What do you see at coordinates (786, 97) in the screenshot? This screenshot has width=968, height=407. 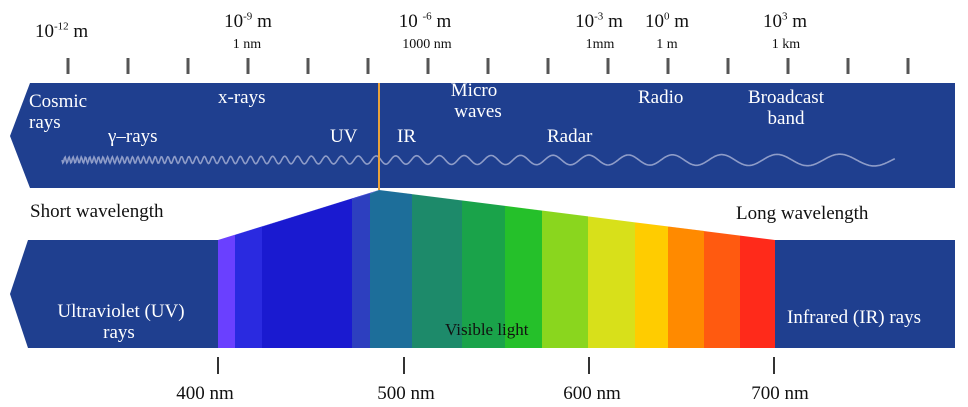 I see `label-broadcast-band-1: Broadcast` at bounding box center [786, 97].